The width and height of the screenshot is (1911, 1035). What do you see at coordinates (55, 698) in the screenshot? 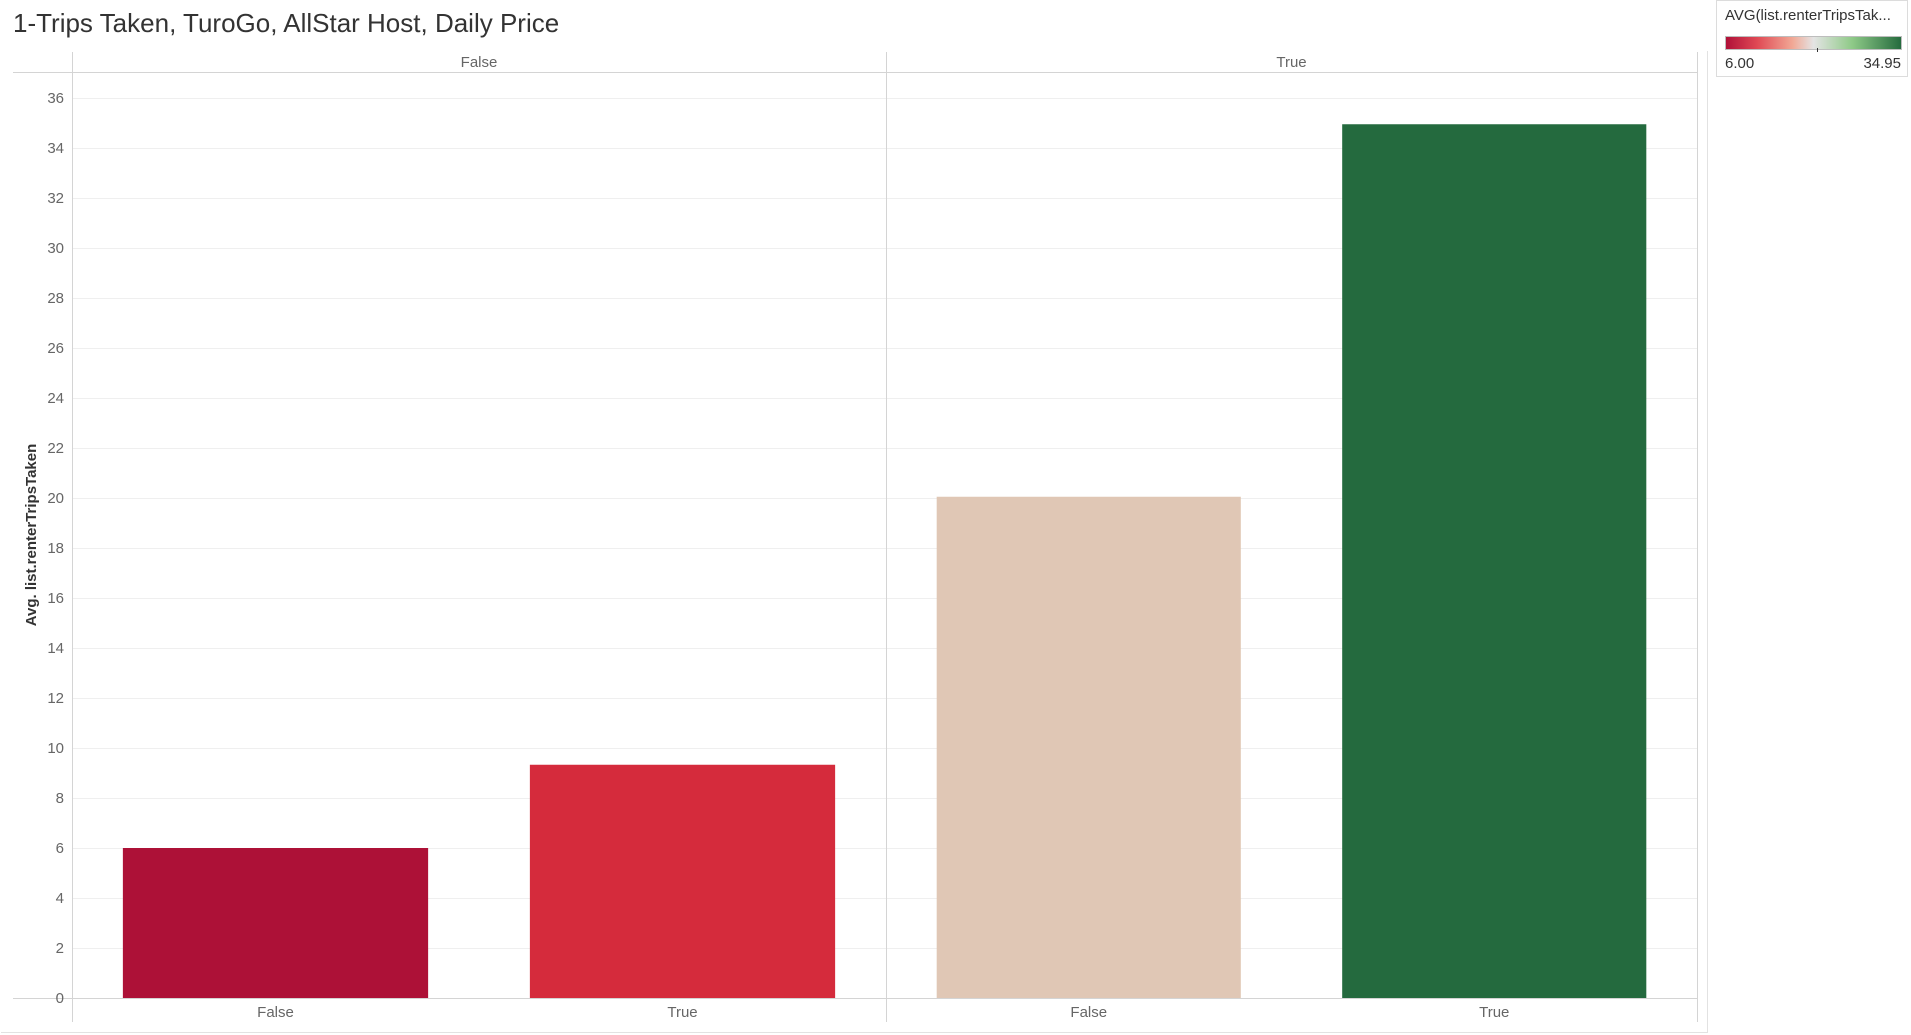
I see `y-tick-label: 12` at bounding box center [55, 698].